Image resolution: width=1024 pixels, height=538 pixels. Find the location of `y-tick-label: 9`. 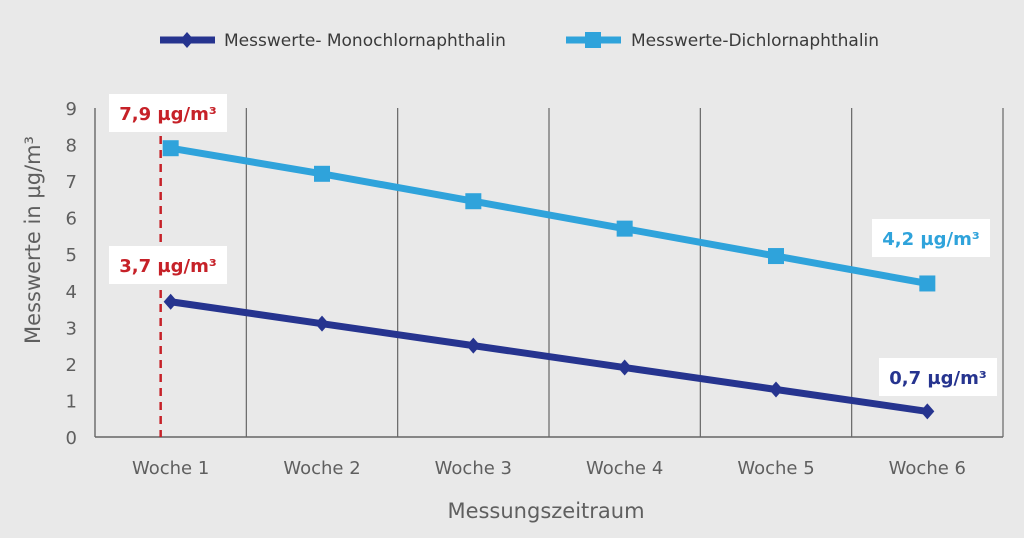

y-tick-label: 9 is located at coordinates (71, 109).